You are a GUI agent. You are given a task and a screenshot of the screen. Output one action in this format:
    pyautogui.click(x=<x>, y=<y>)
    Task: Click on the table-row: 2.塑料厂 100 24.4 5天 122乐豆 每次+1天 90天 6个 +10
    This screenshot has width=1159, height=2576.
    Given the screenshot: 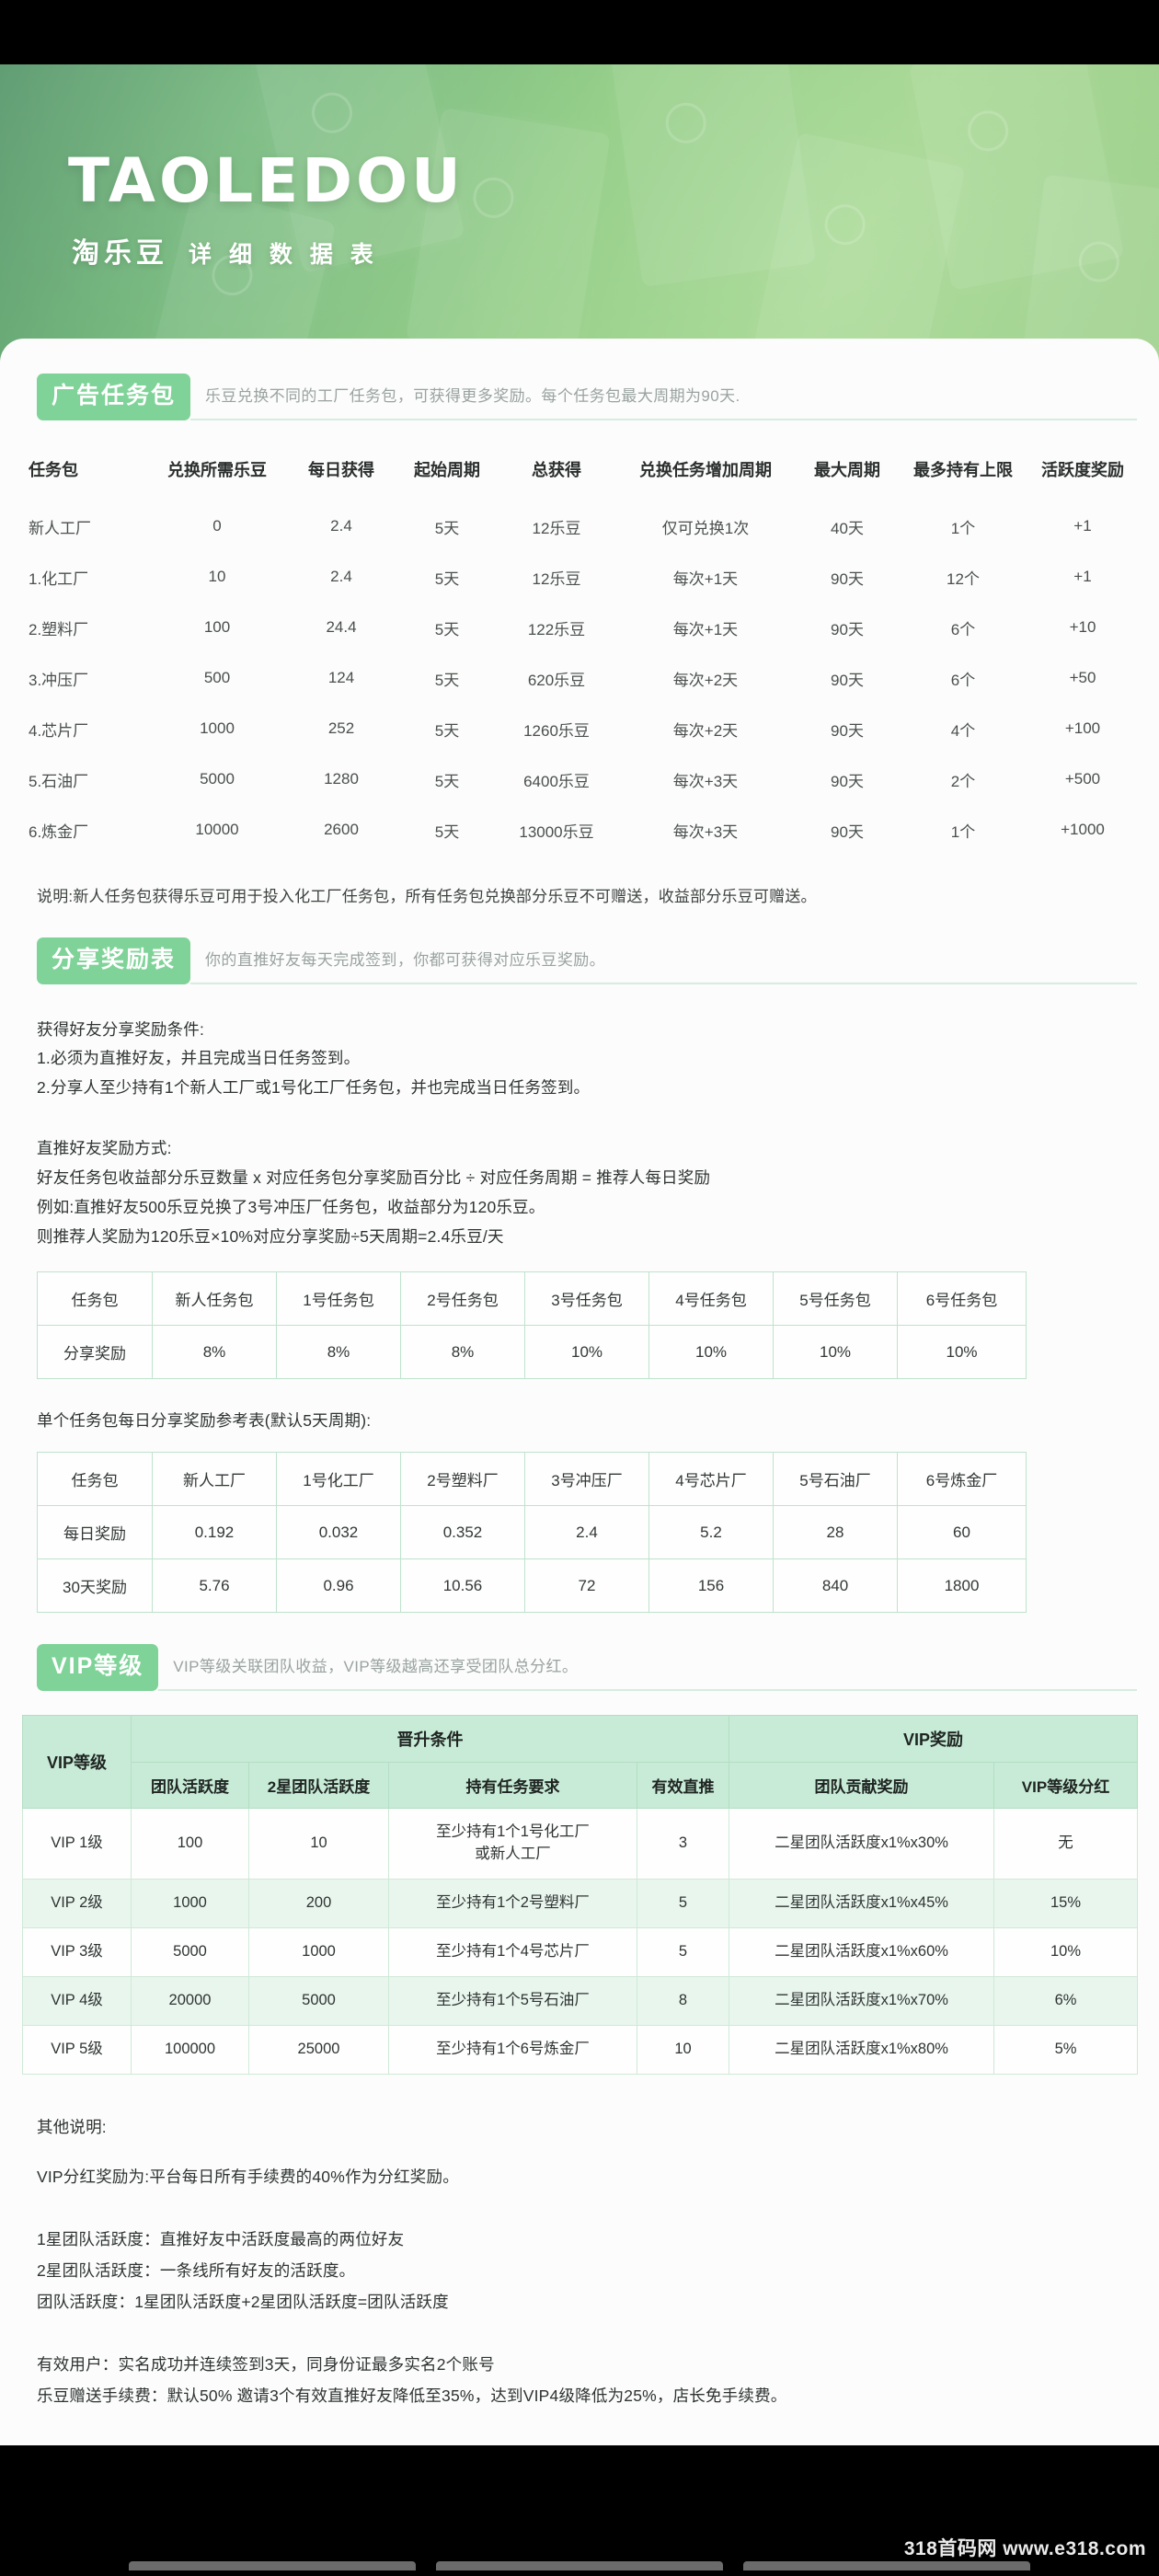 What is the action you would take?
    pyautogui.click(x=579, y=628)
    